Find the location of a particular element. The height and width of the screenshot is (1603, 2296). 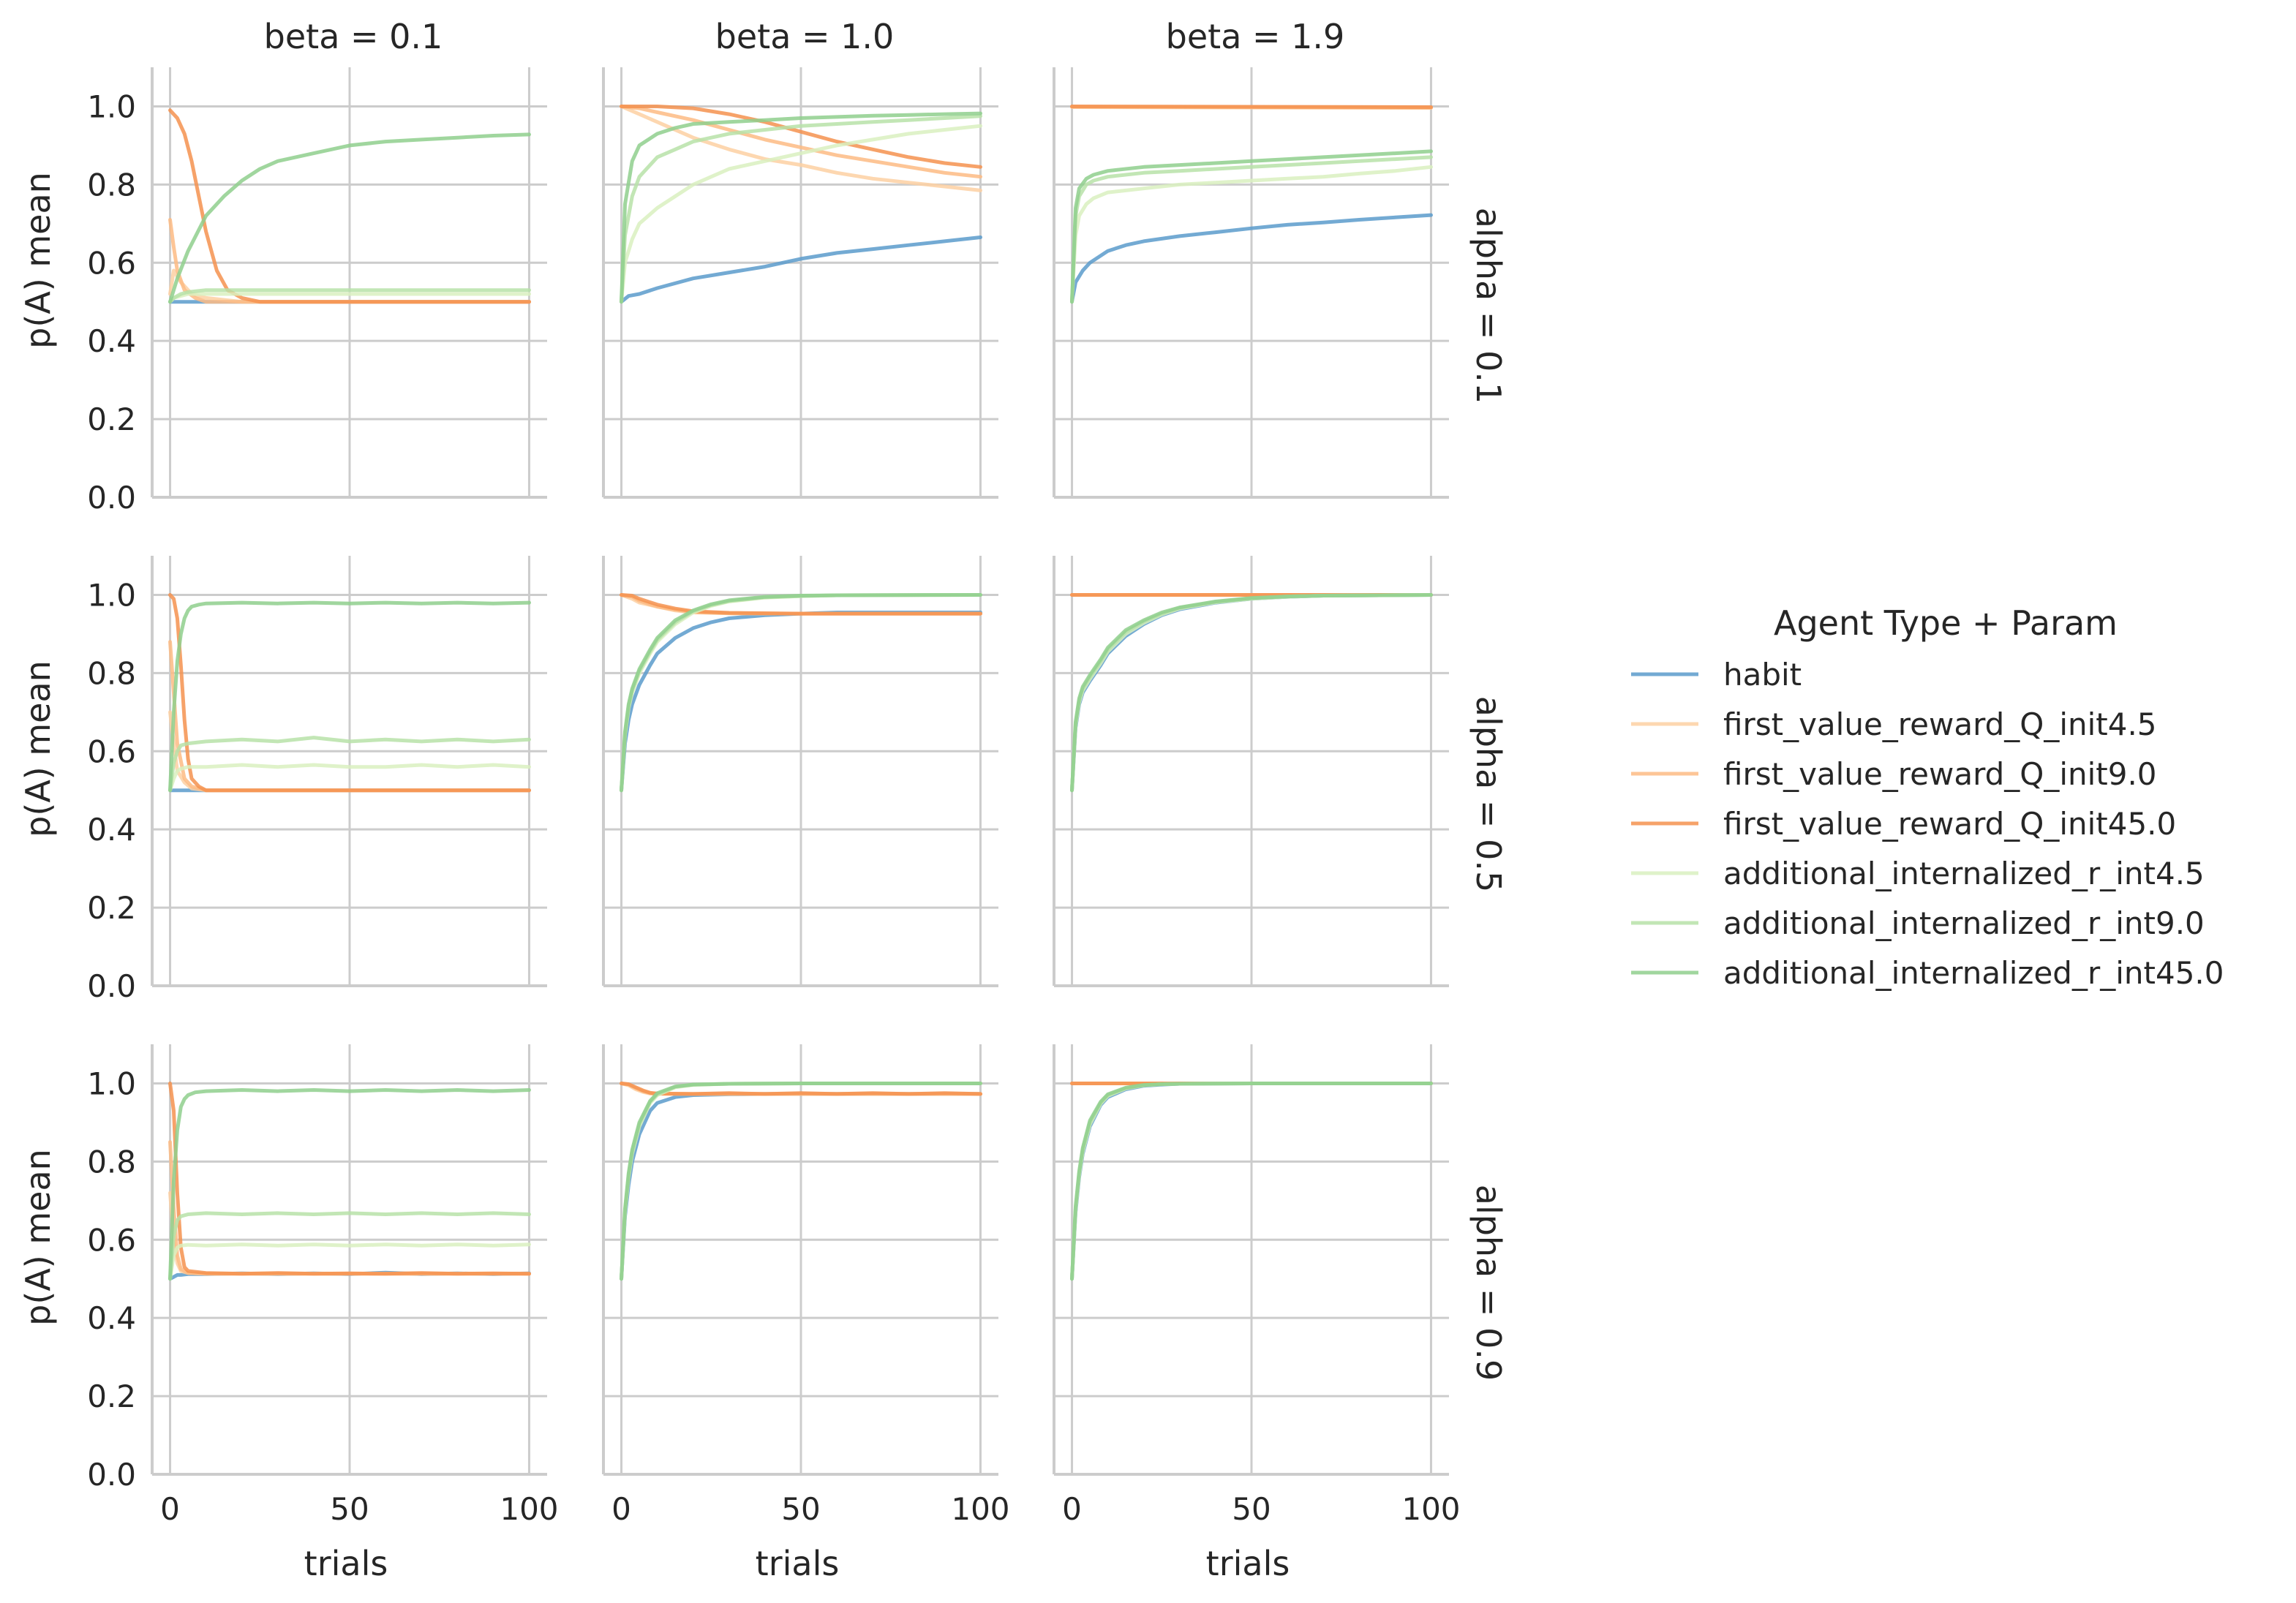

column-title: beta = 1.9 is located at coordinates (1255, 36).